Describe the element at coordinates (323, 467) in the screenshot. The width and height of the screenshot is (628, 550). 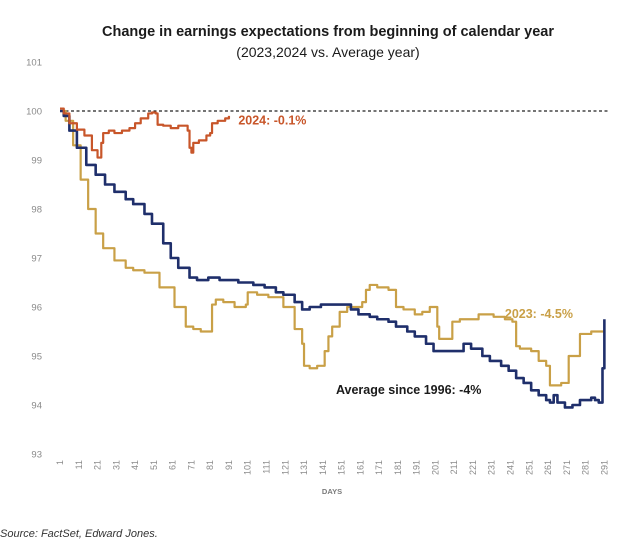
I see `x-tick-label: 141` at that location.